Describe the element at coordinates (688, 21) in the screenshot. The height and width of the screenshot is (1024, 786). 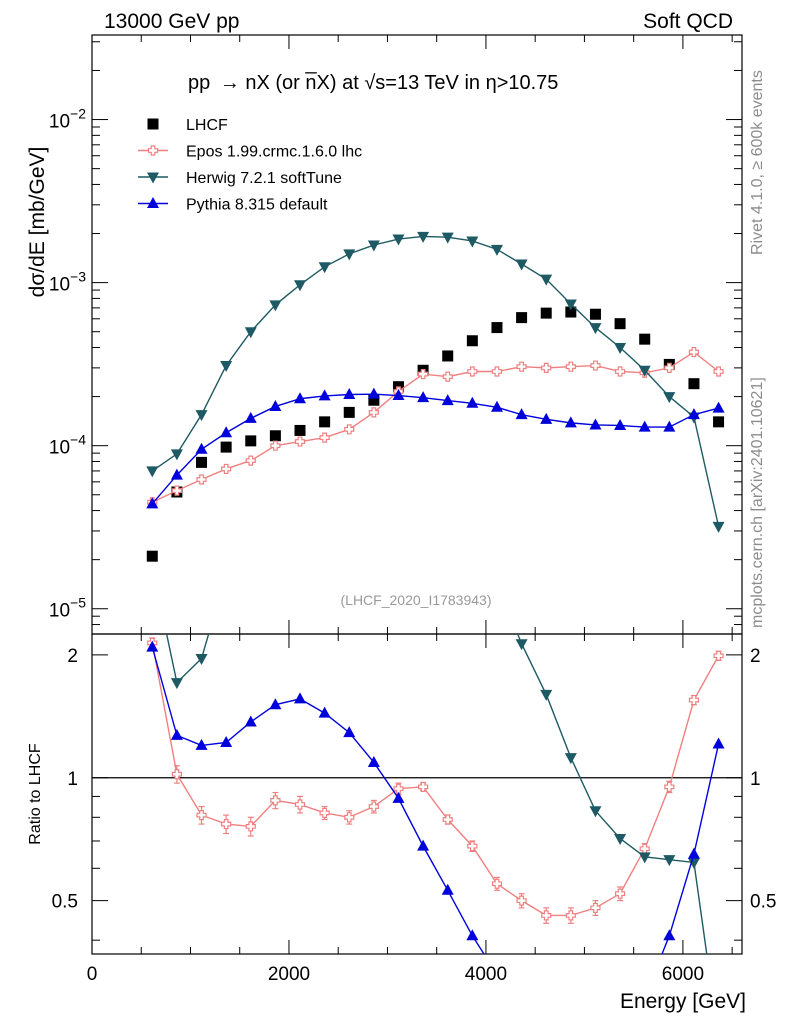
I see `process-category-label: Soft QCD` at that location.